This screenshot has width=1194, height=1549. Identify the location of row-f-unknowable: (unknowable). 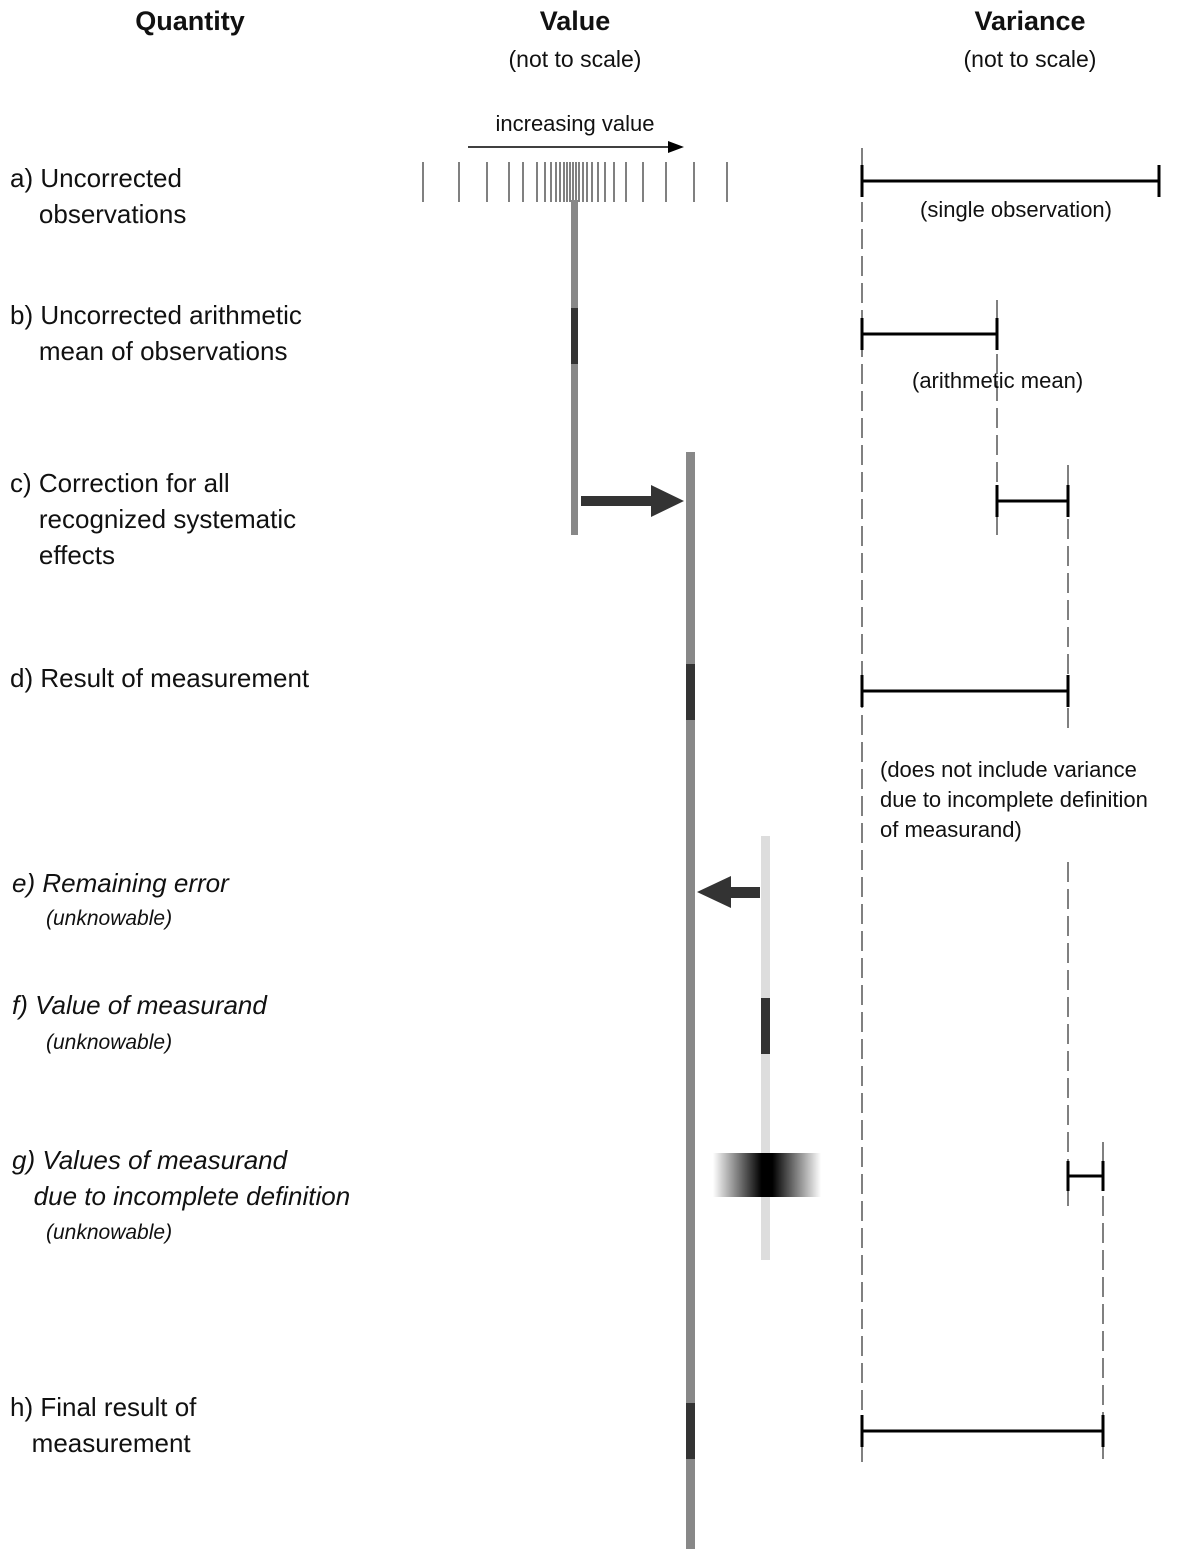
(109, 1042).